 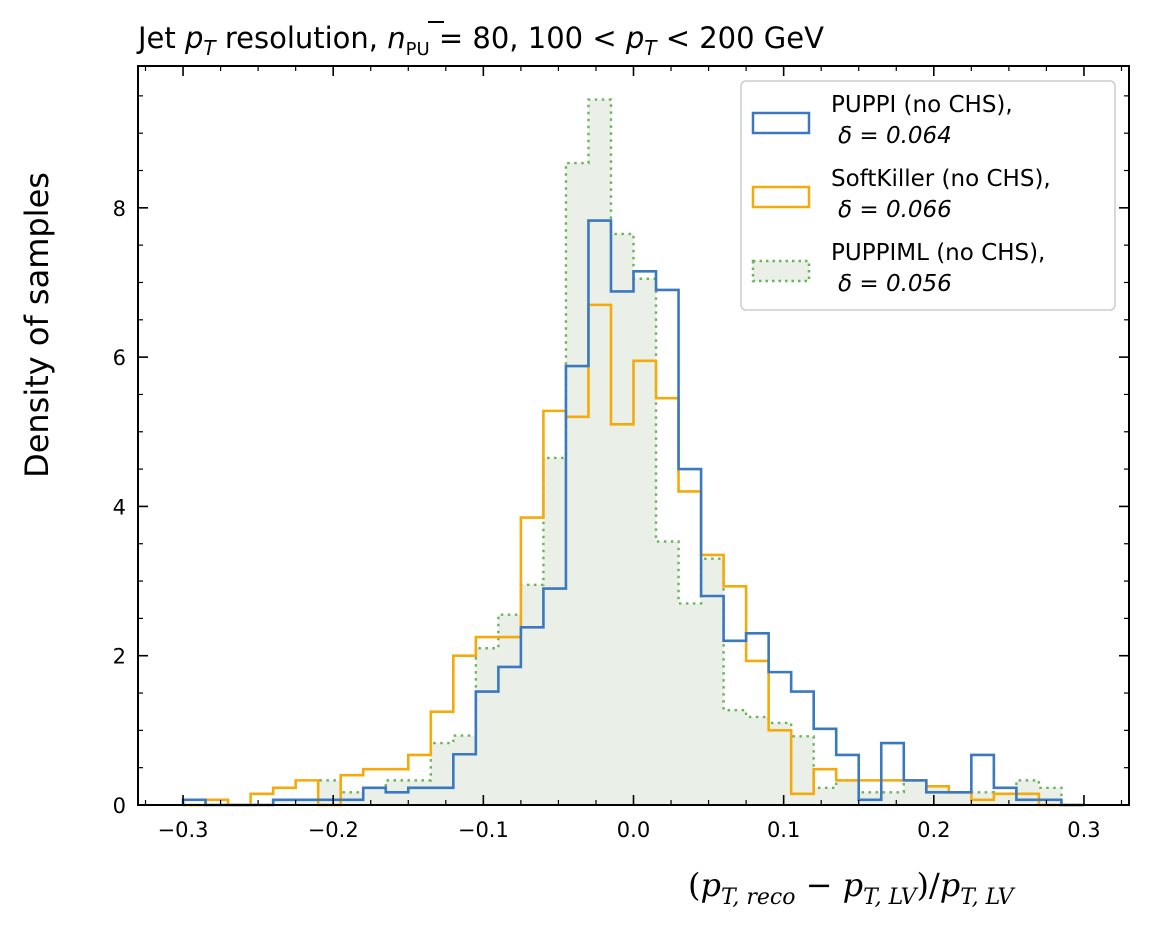 What do you see at coordinates (119, 507) in the screenshot?
I see `y-tick-label: 4` at bounding box center [119, 507].